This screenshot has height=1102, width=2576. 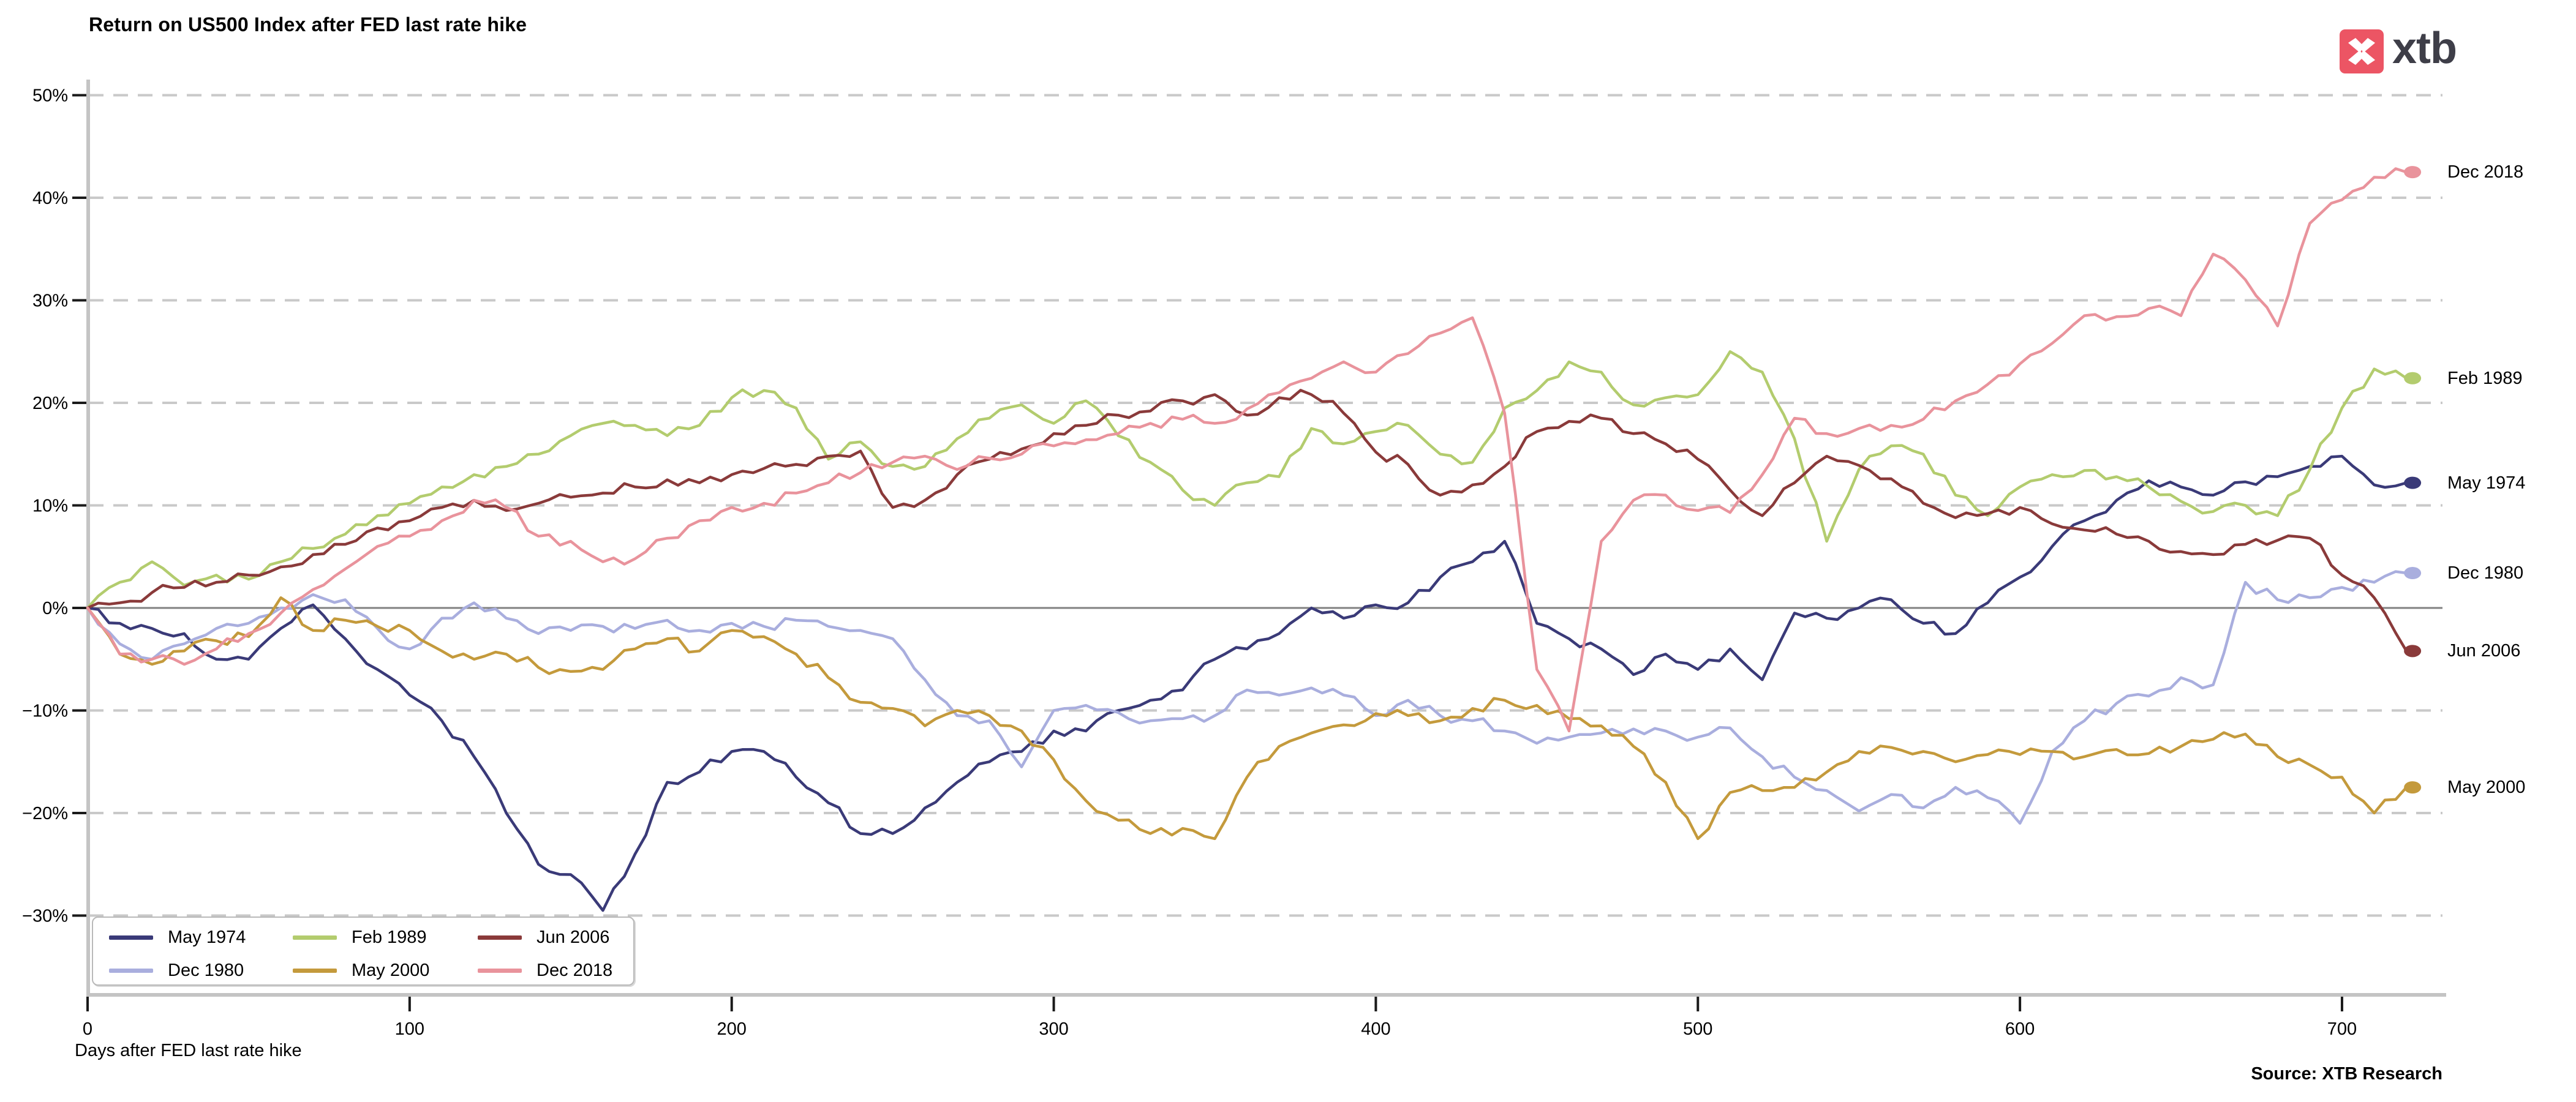 What do you see at coordinates (391, 970) in the screenshot?
I see `legend-label: May 2000` at bounding box center [391, 970].